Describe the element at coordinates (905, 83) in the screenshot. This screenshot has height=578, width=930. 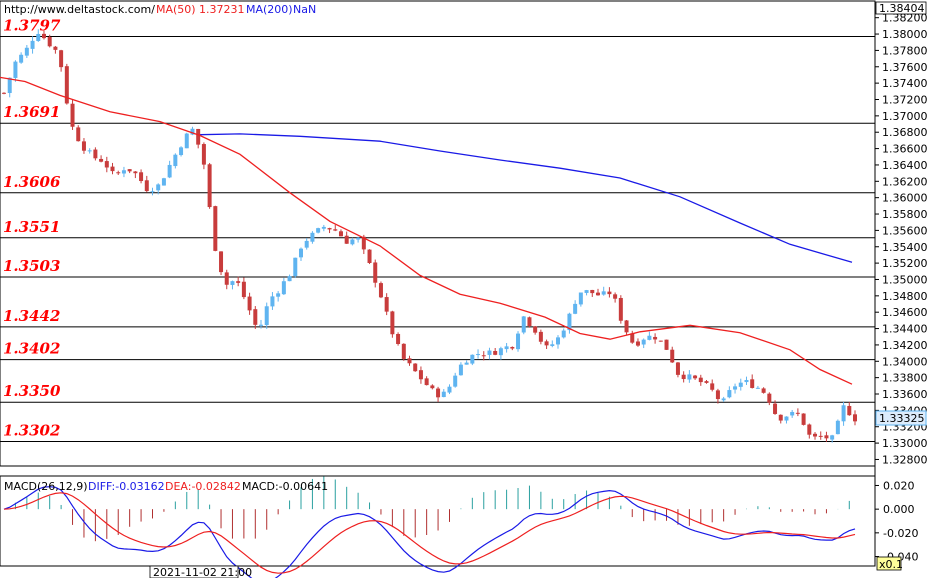
I see `price-tick-label: 1.37400` at that location.